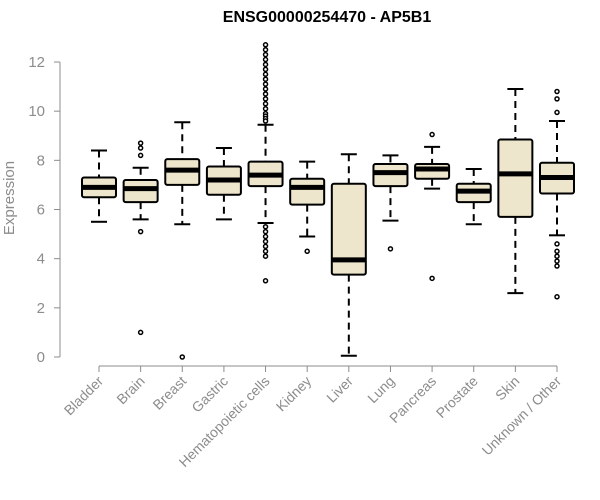 This screenshot has width=600, height=500. What do you see at coordinates (457, 397) in the screenshot?
I see `x-tick-label: Prostate` at bounding box center [457, 397].